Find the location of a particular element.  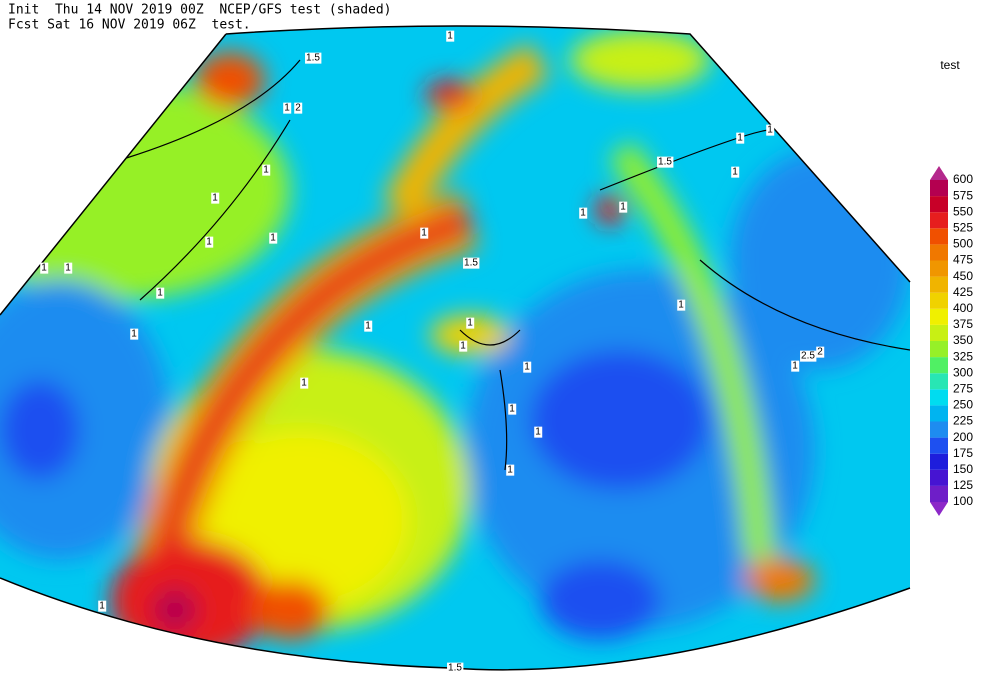

colorbar-label: 250 is located at coordinates (963, 405).